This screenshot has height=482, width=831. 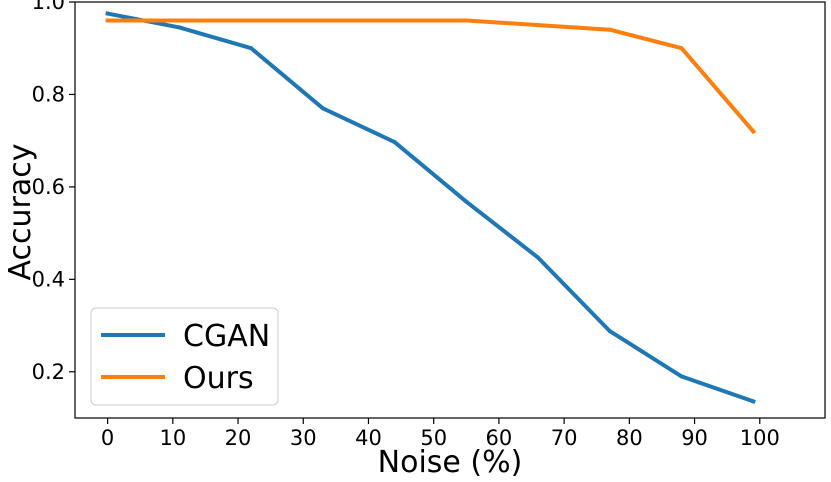 What do you see at coordinates (218, 378) in the screenshot?
I see `legend-label-ours: Ours` at bounding box center [218, 378].